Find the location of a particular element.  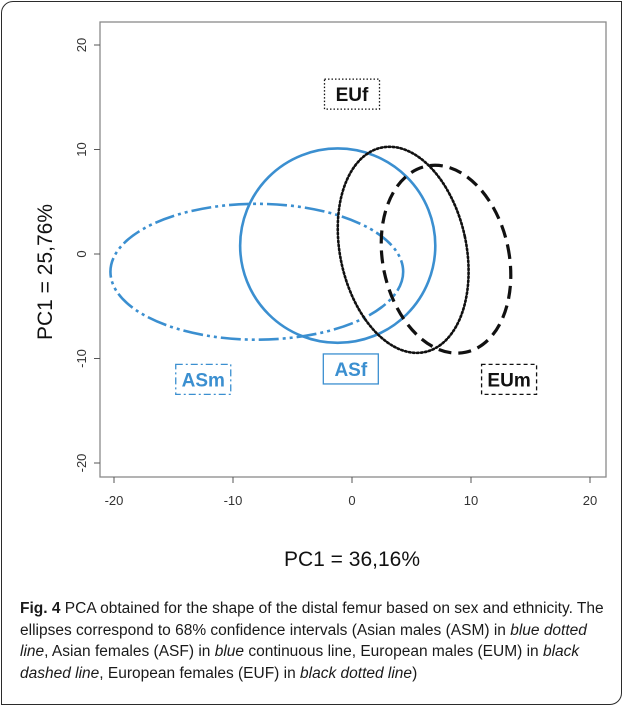

label-box-eum is located at coordinates (509, 379).